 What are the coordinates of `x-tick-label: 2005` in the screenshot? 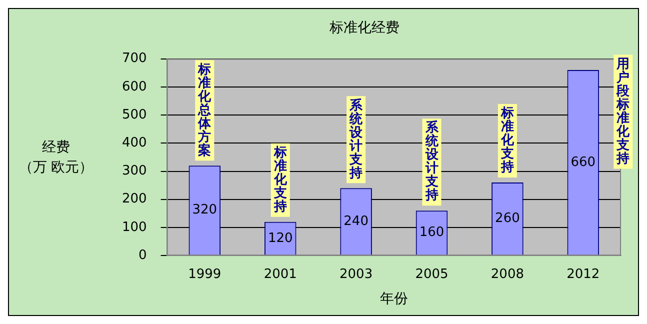 It's located at (431, 274).